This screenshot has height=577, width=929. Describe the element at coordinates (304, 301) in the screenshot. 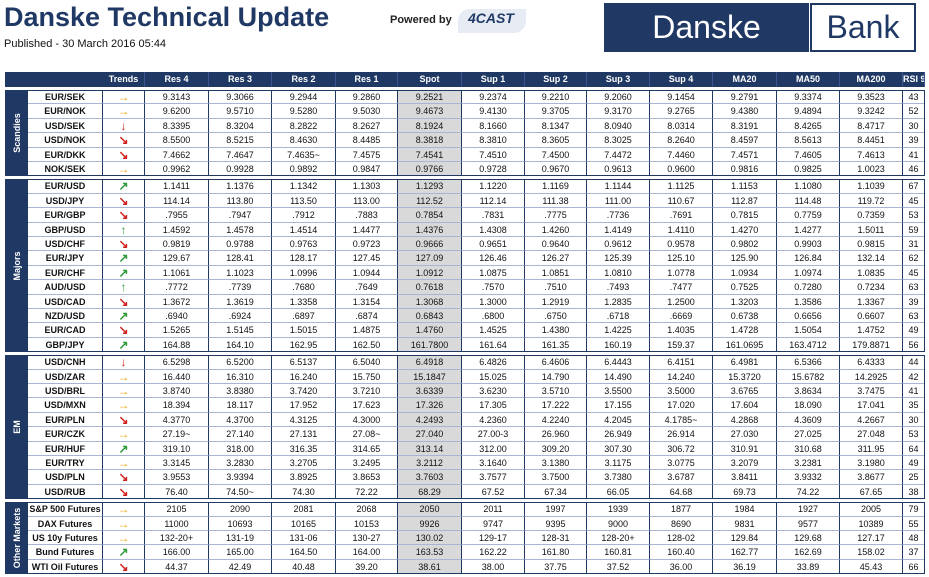

I see `value-cell: 1.3358` at that location.